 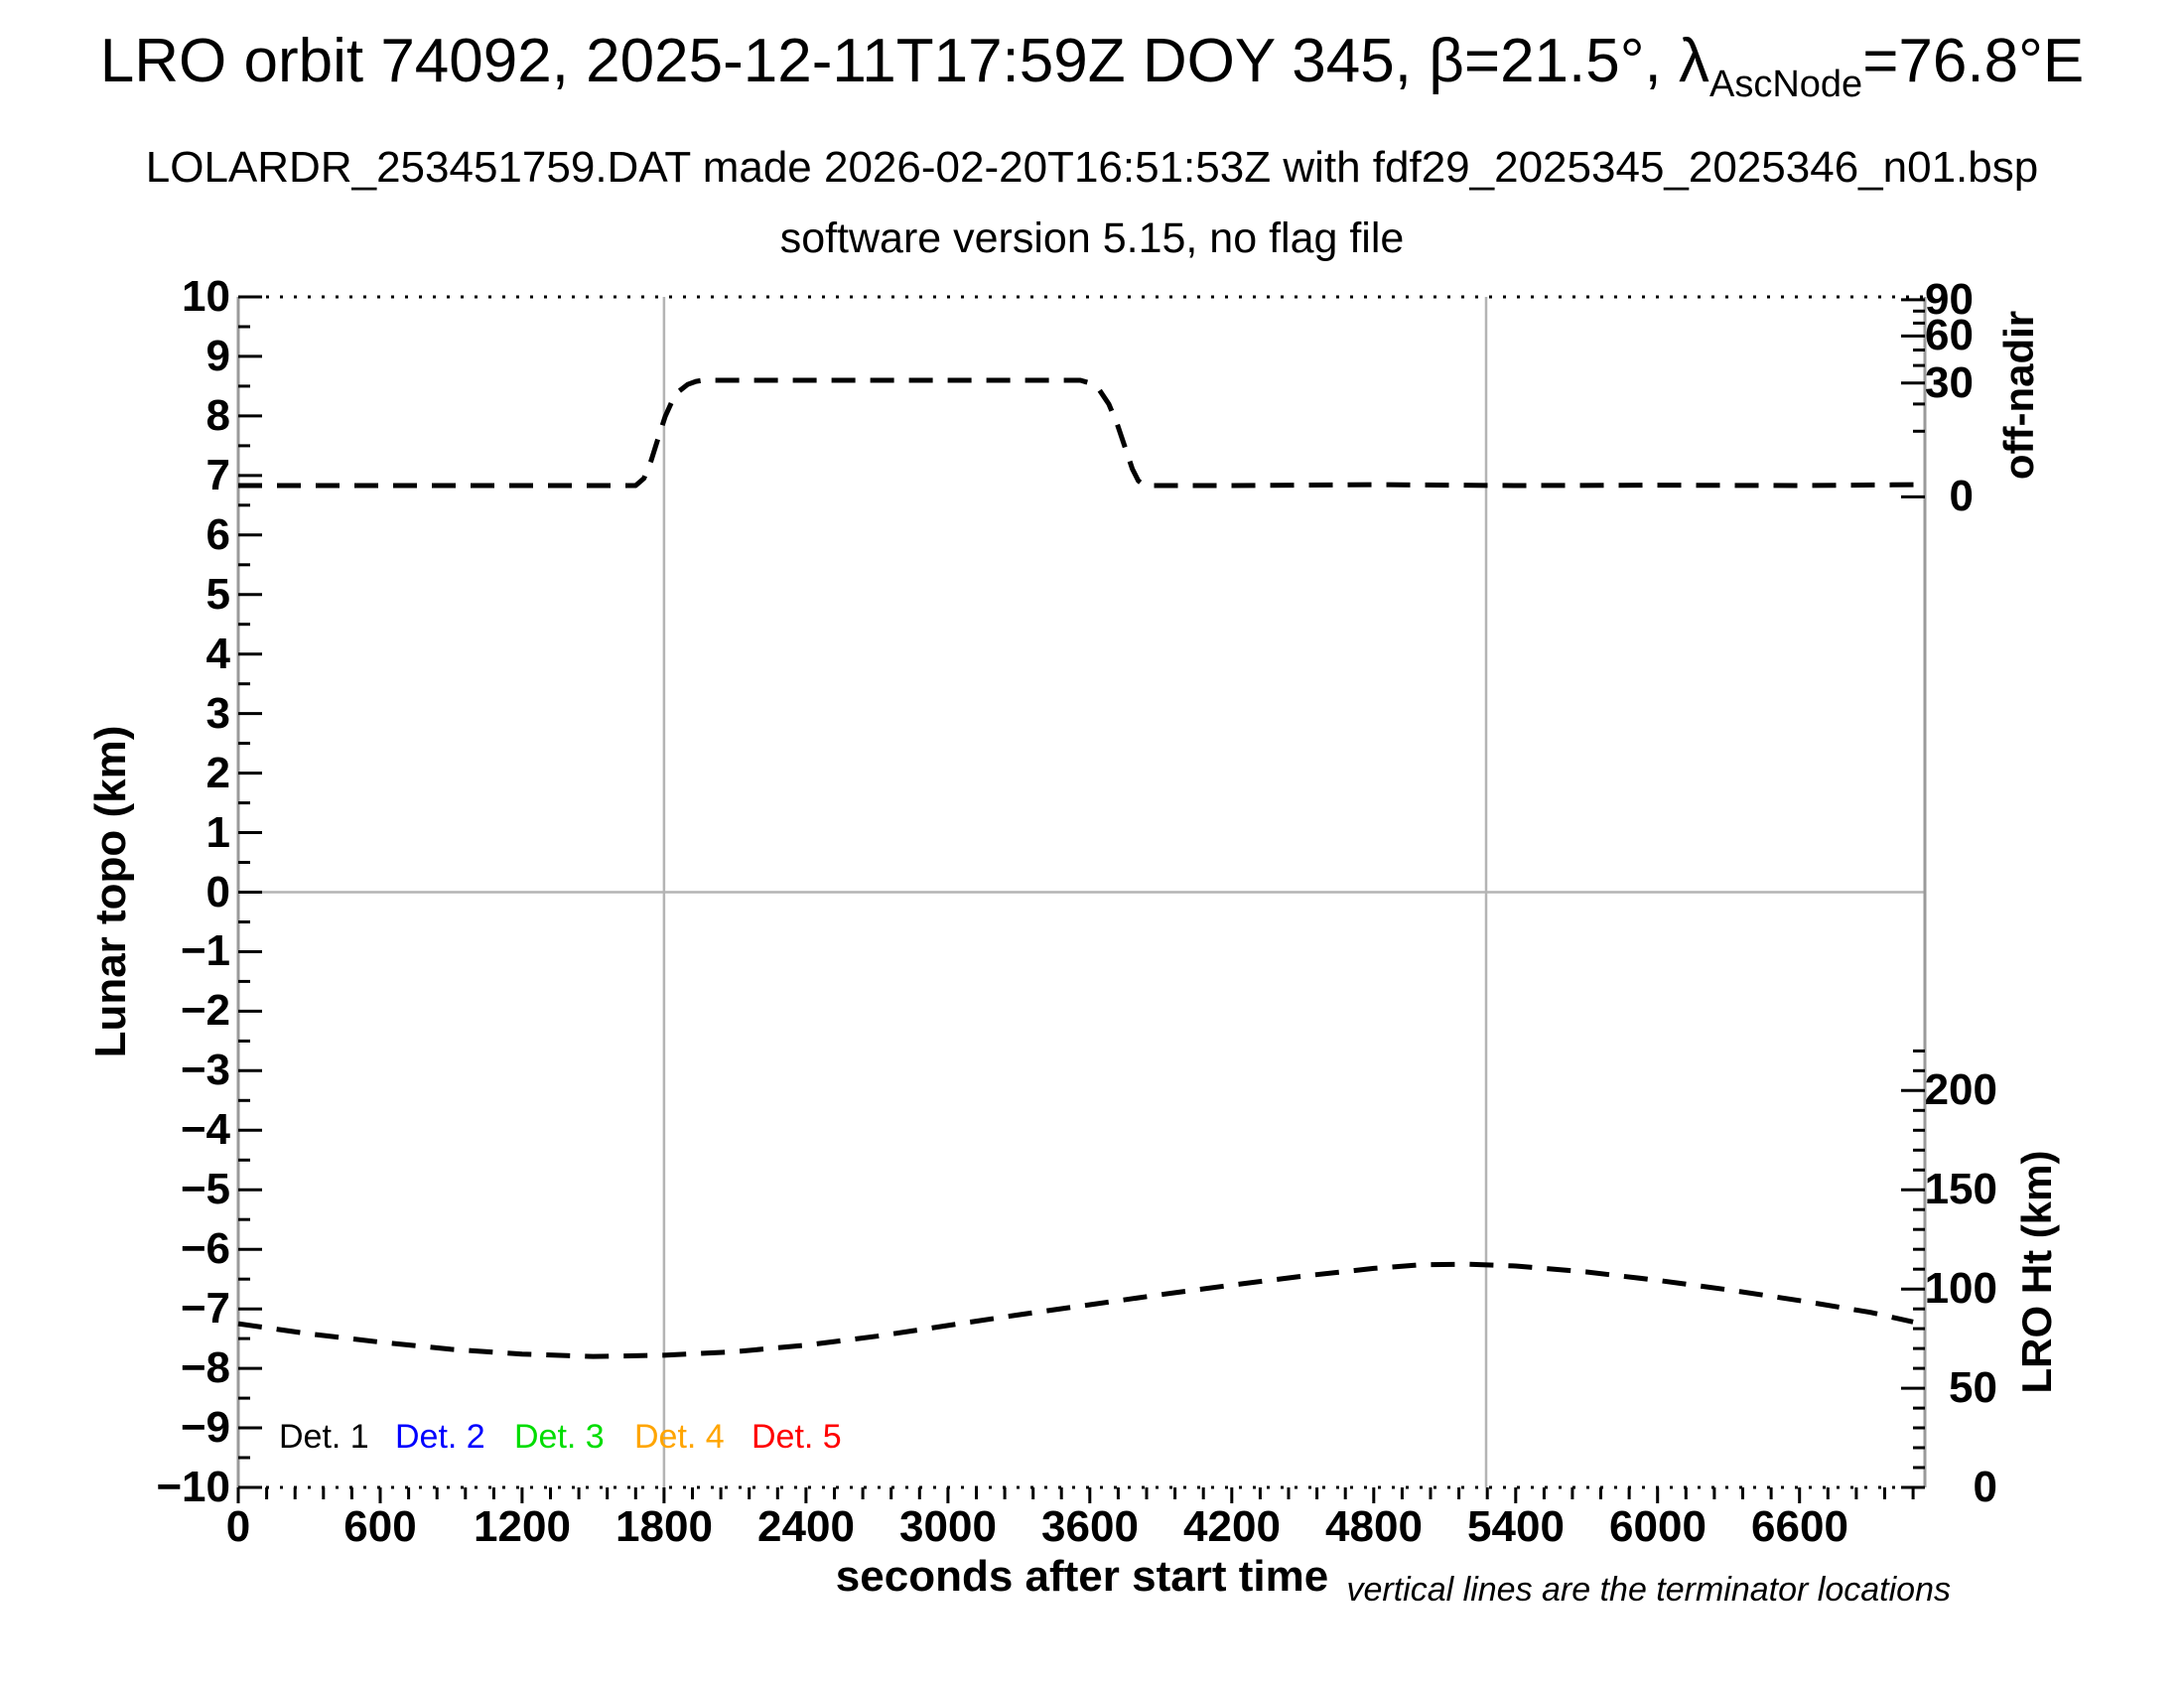 I want to click on x-tick-label: 1200, so click(x=522, y=1526).